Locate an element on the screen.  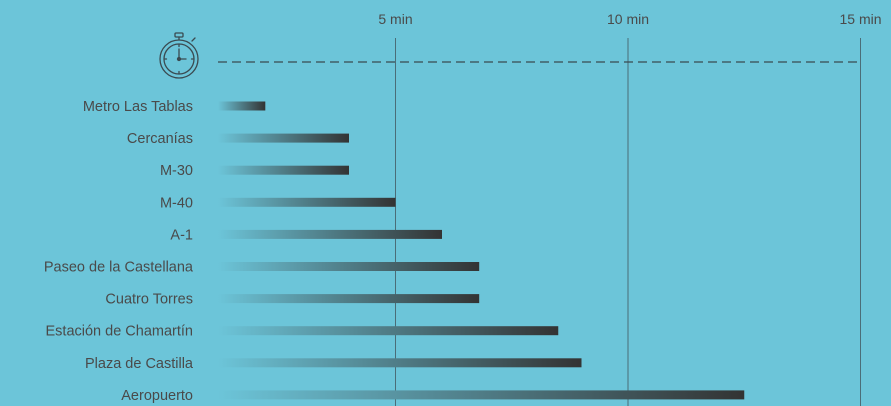
x-tick-label: 10 min is located at coordinates (628, 19).